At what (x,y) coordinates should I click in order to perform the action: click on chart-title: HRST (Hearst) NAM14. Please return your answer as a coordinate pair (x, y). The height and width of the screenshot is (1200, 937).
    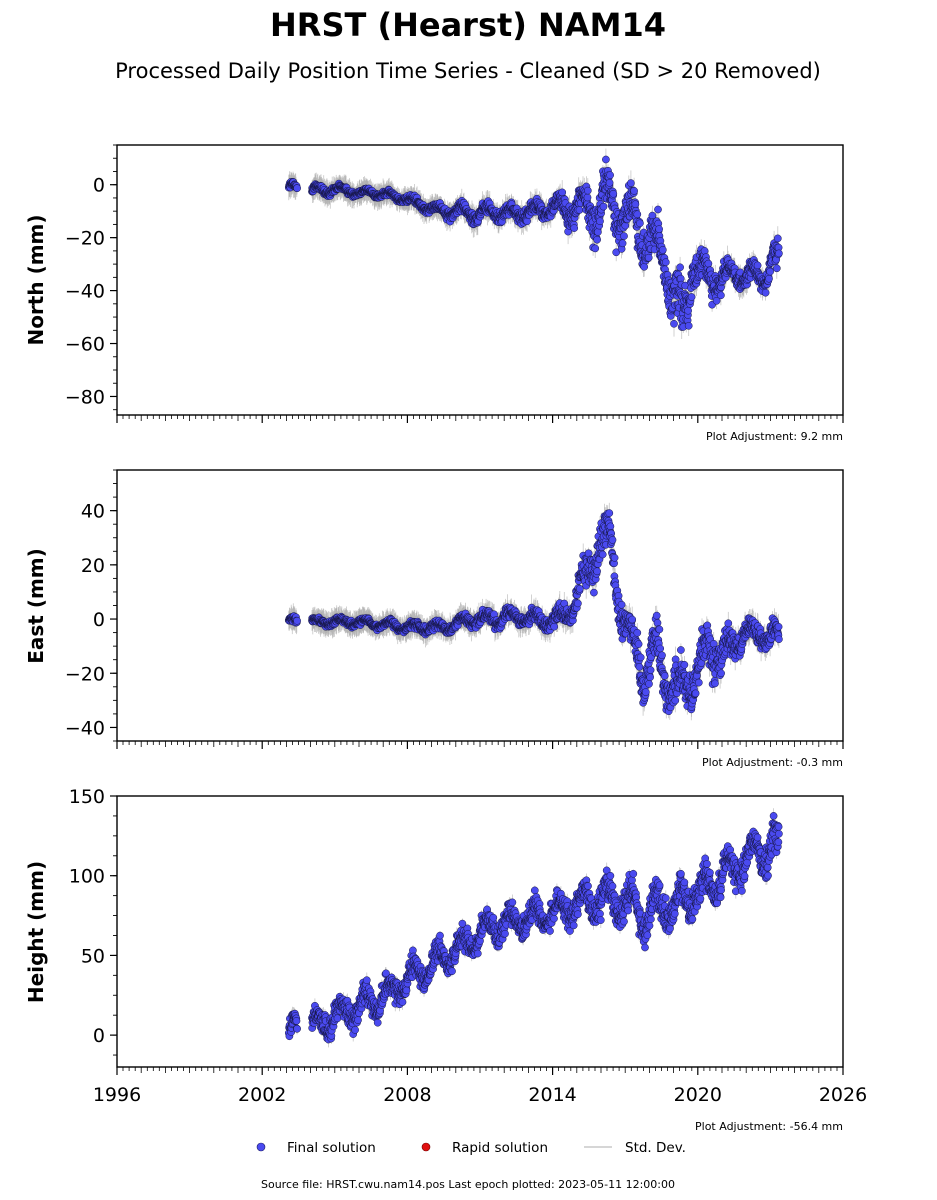
    Looking at the image, I should click on (468, 25).